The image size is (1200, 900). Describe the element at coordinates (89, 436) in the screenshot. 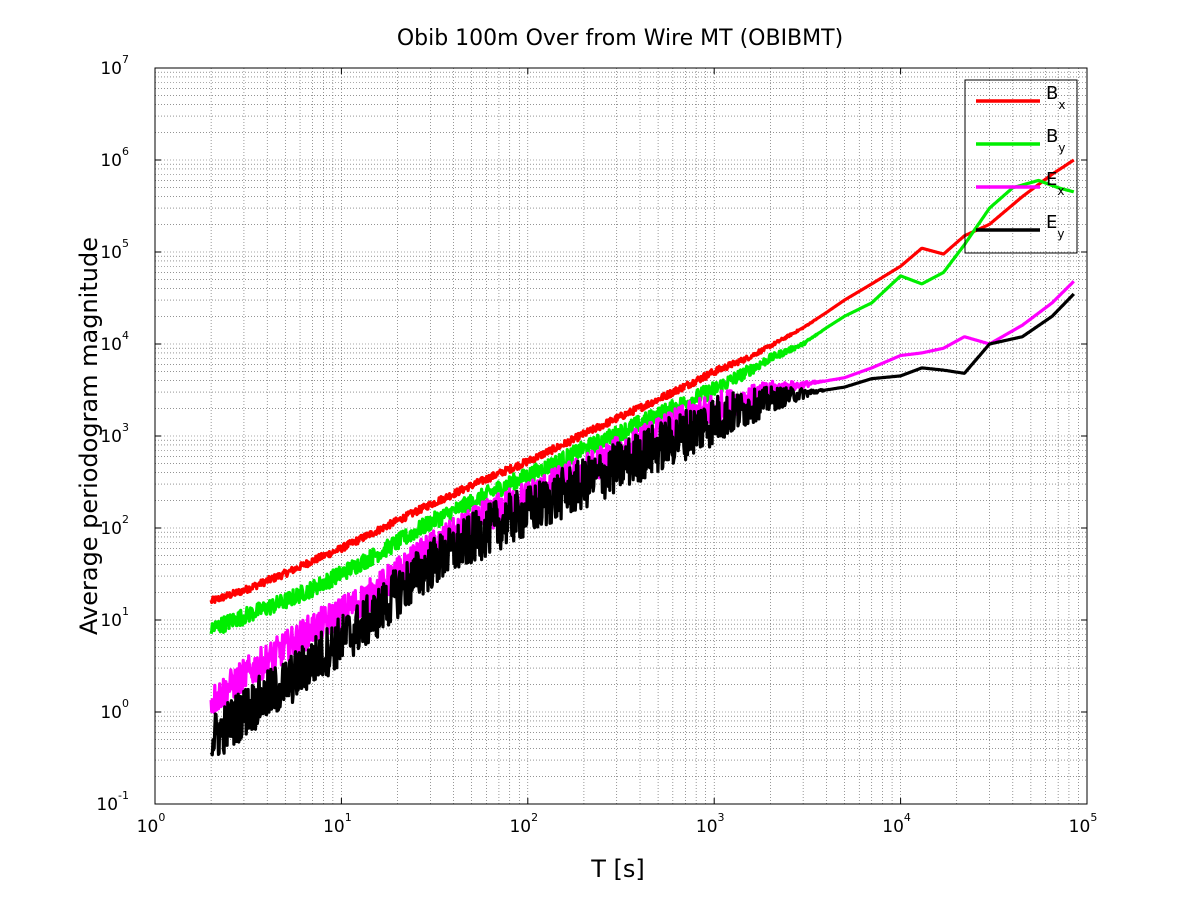

I see `y-axis-title: Average periodogram magnitude` at that location.